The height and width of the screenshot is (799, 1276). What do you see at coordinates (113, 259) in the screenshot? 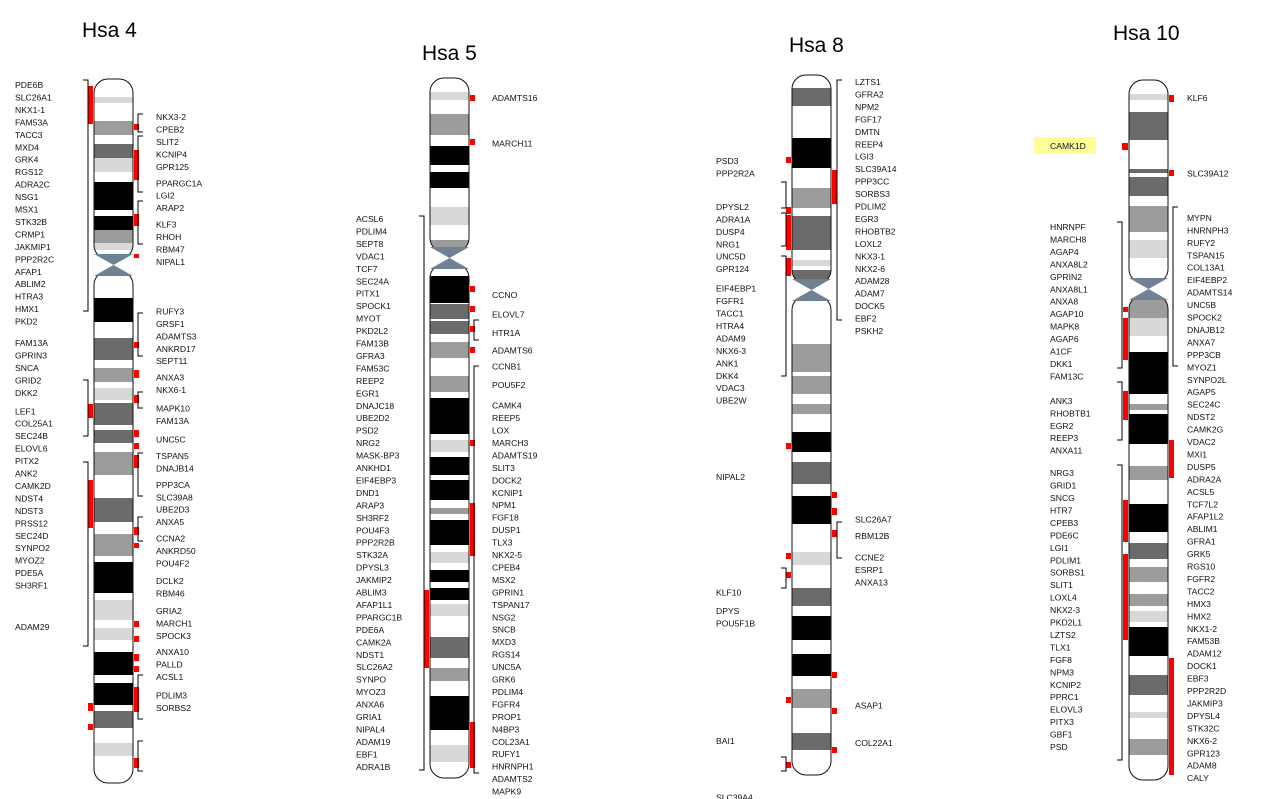
I see `centromere` at bounding box center [113, 259].